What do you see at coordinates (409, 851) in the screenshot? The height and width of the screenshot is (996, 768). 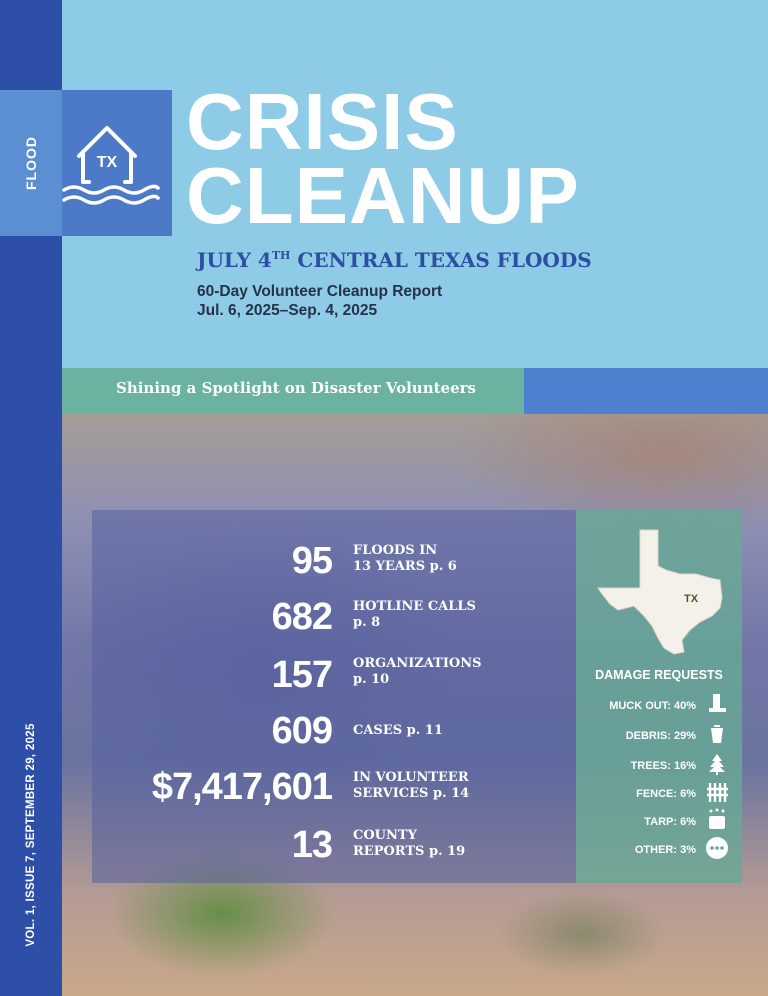 I see `stat-label-line: REPORTS p. 19` at bounding box center [409, 851].